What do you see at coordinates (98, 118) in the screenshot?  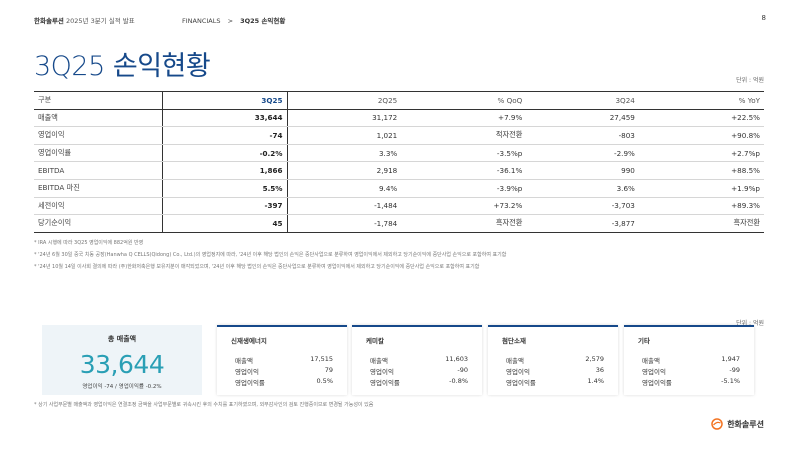 I see `row-label: 매출액` at bounding box center [98, 118].